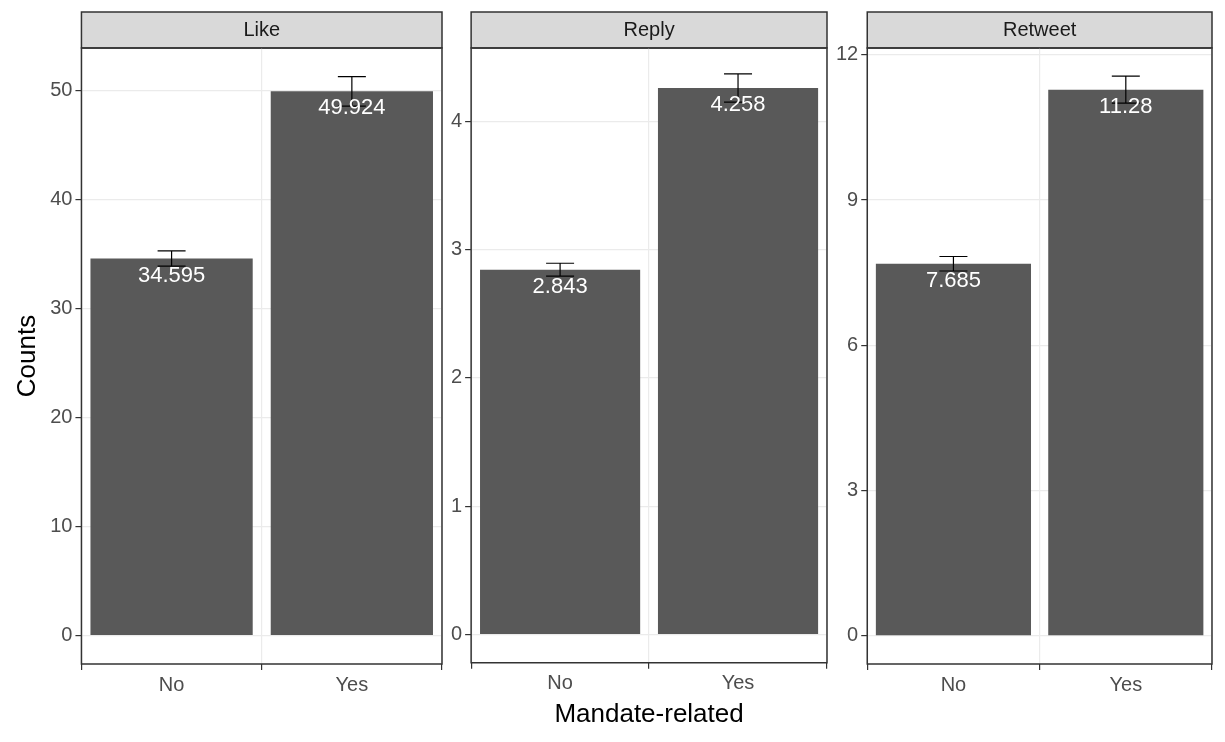  What do you see at coordinates (953, 279) in the screenshot?
I see `data-label: 7.685` at bounding box center [953, 279].